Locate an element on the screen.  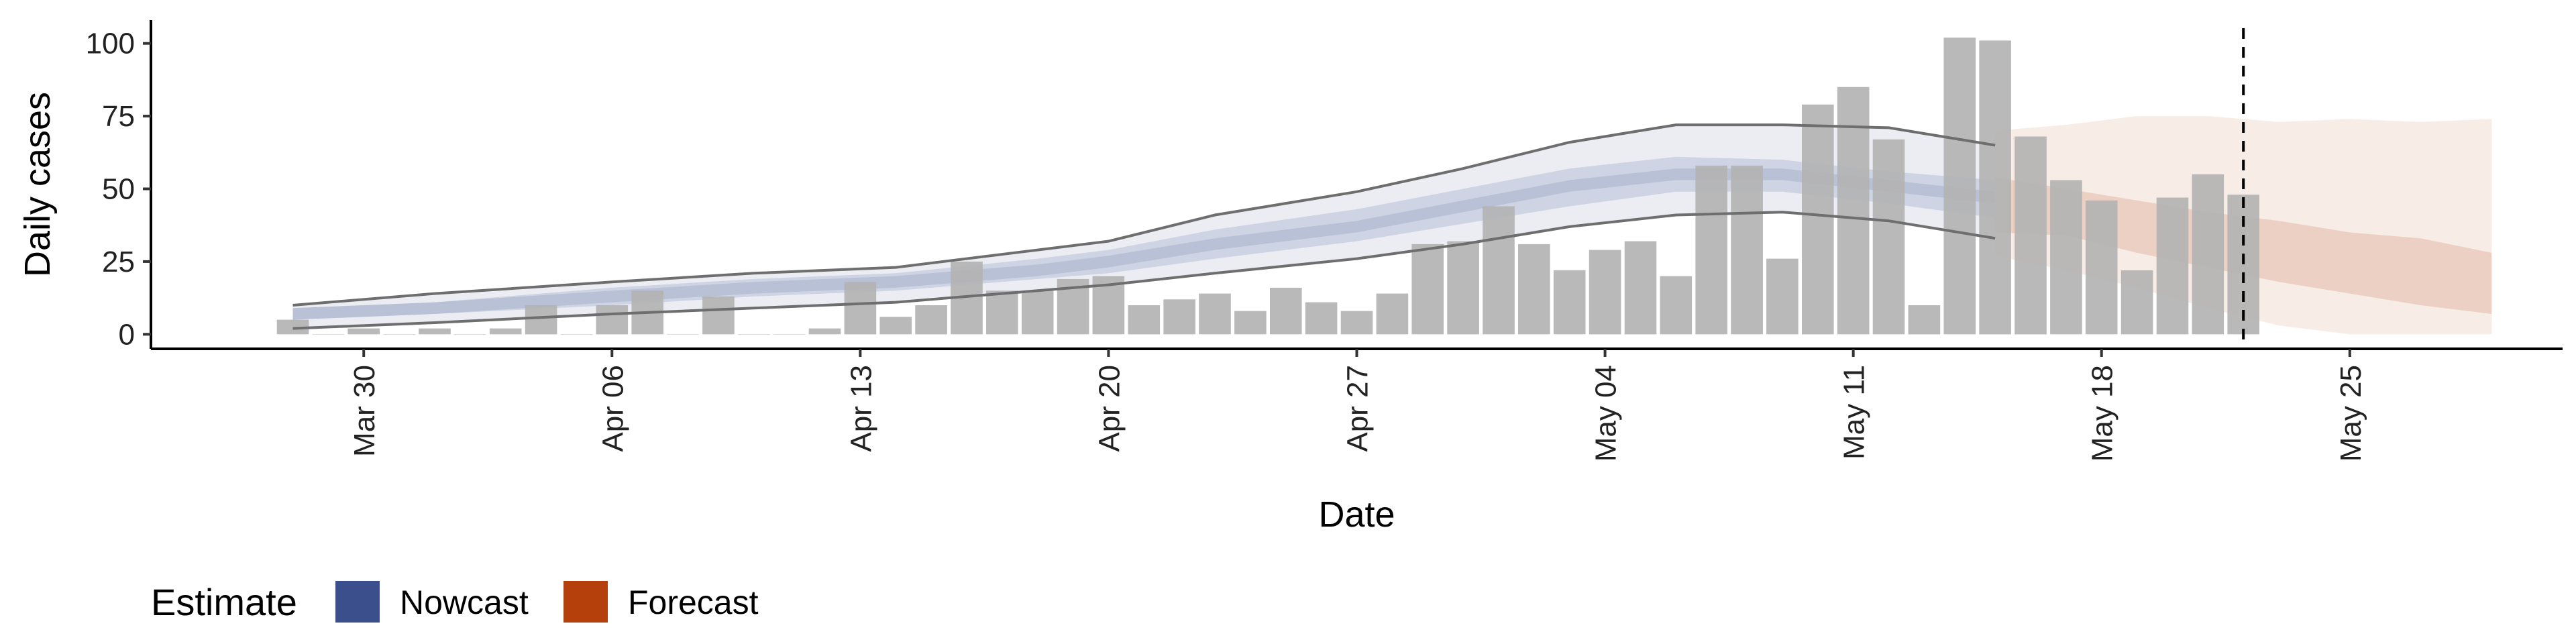
x-tick-label: Apr 13 is located at coordinates (861, 408).